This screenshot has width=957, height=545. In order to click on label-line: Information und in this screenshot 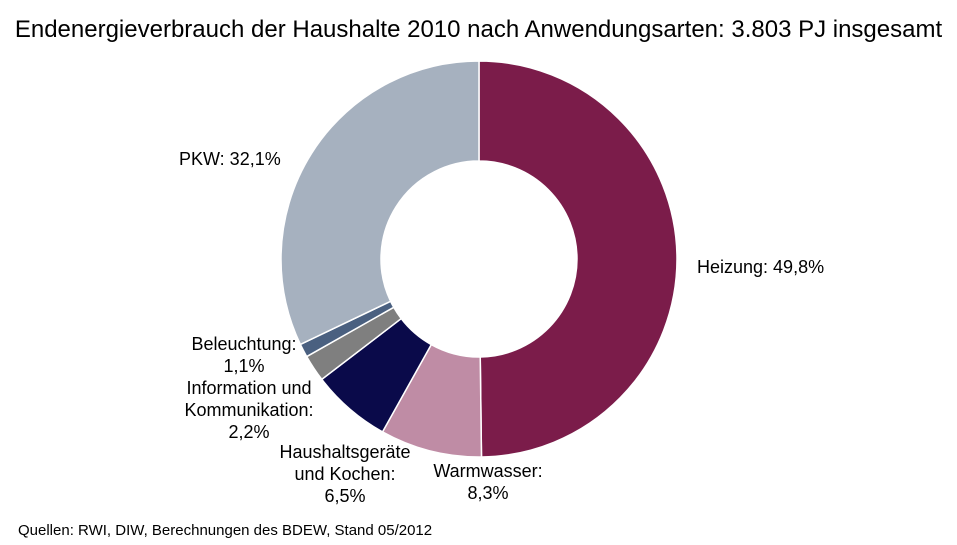, I will do `click(249, 388)`.